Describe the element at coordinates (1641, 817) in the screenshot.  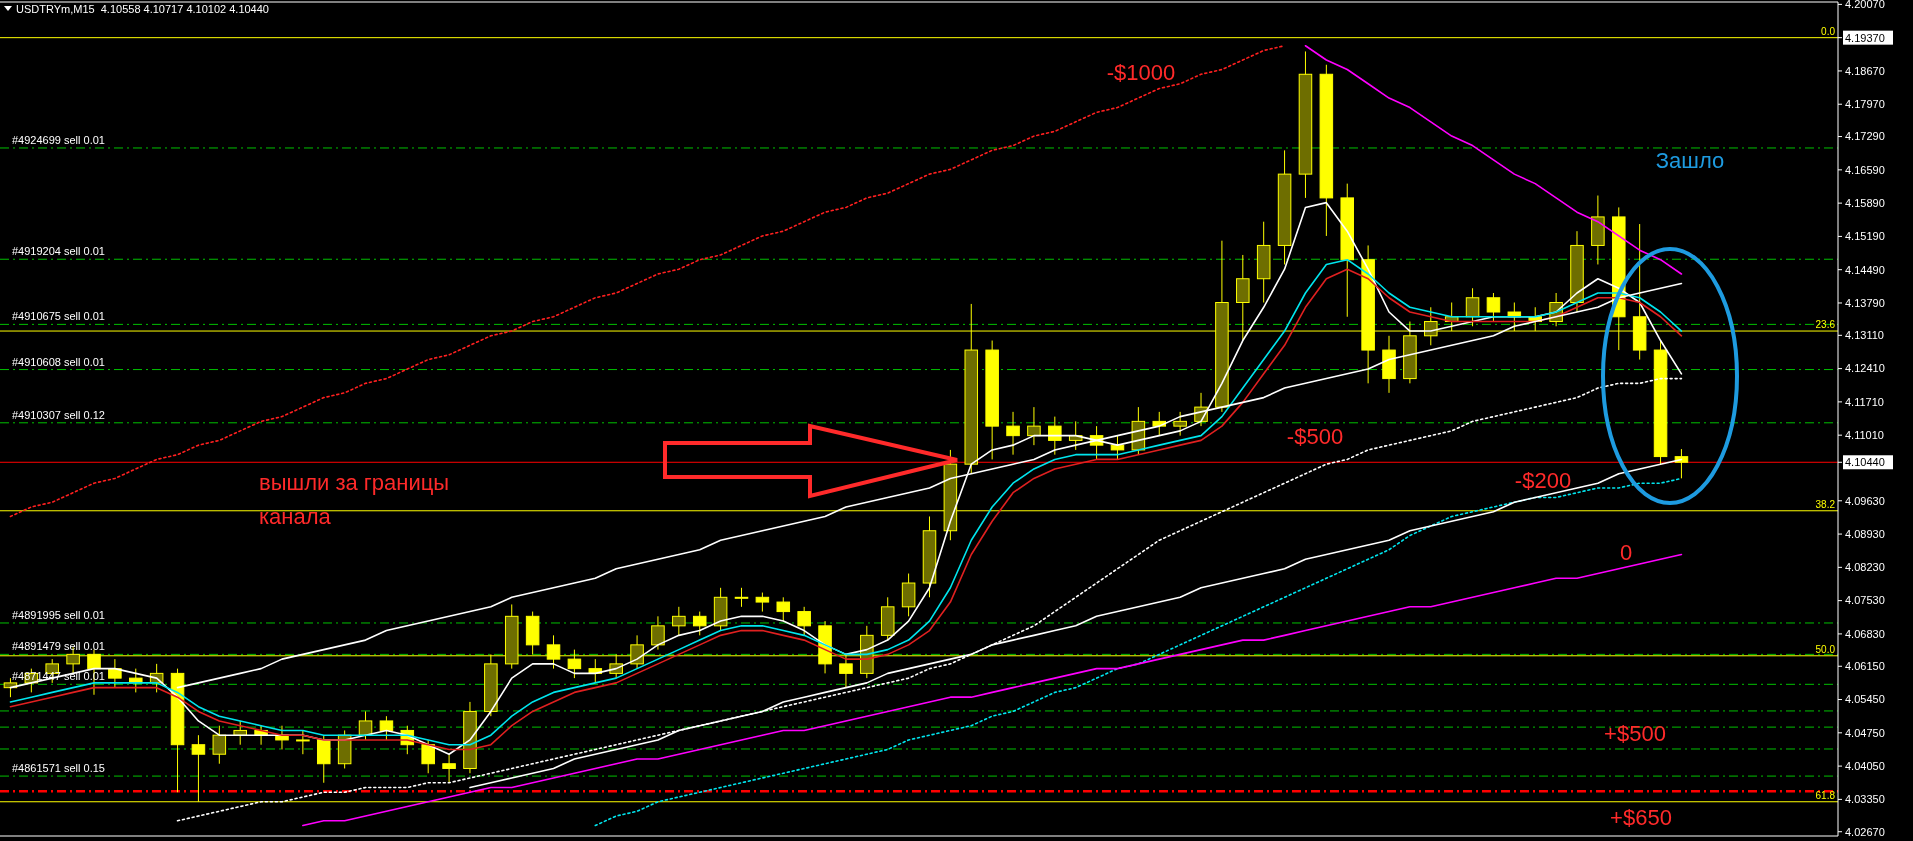
I see `annotation: +$650` at that location.